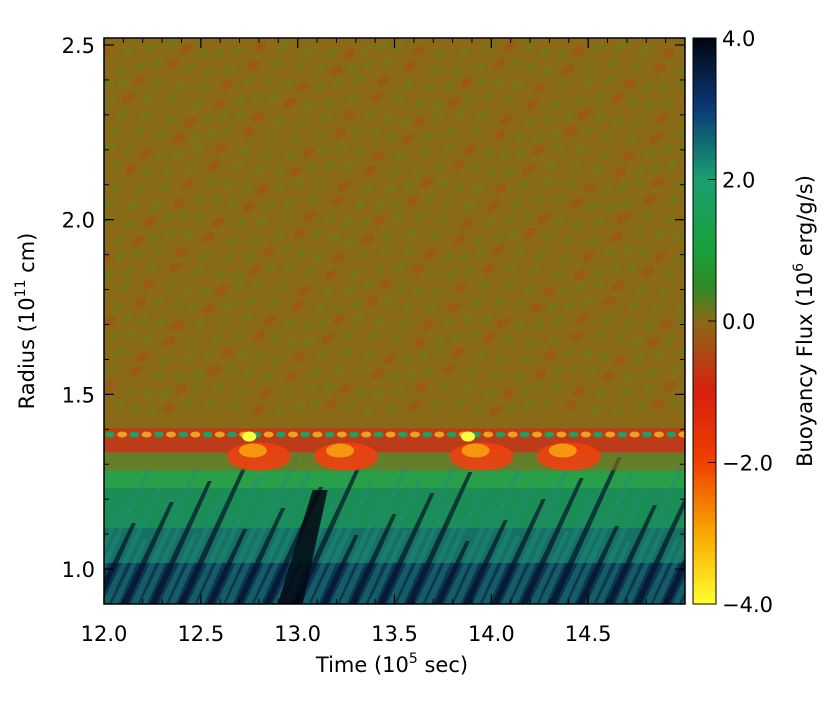 This screenshot has height=712, width=830. What do you see at coordinates (200, 634) in the screenshot?
I see `x-tick-label: 12.5` at bounding box center [200, 634].